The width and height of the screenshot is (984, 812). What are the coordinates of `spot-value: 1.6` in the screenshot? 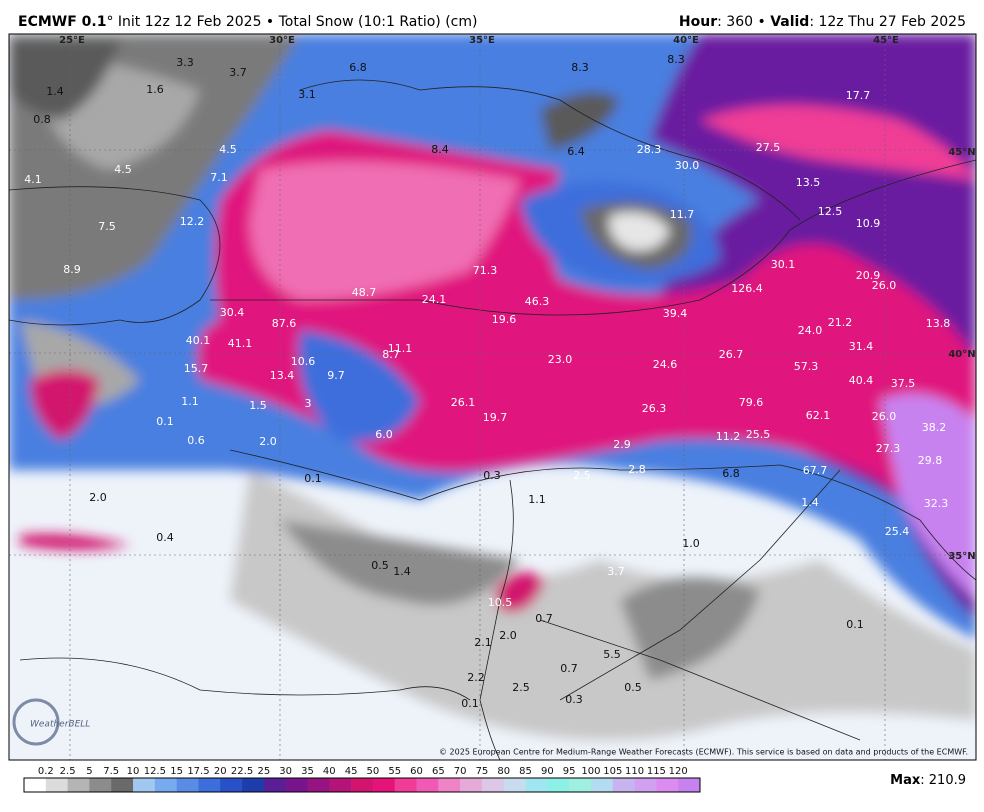 It's located at (155, 89).